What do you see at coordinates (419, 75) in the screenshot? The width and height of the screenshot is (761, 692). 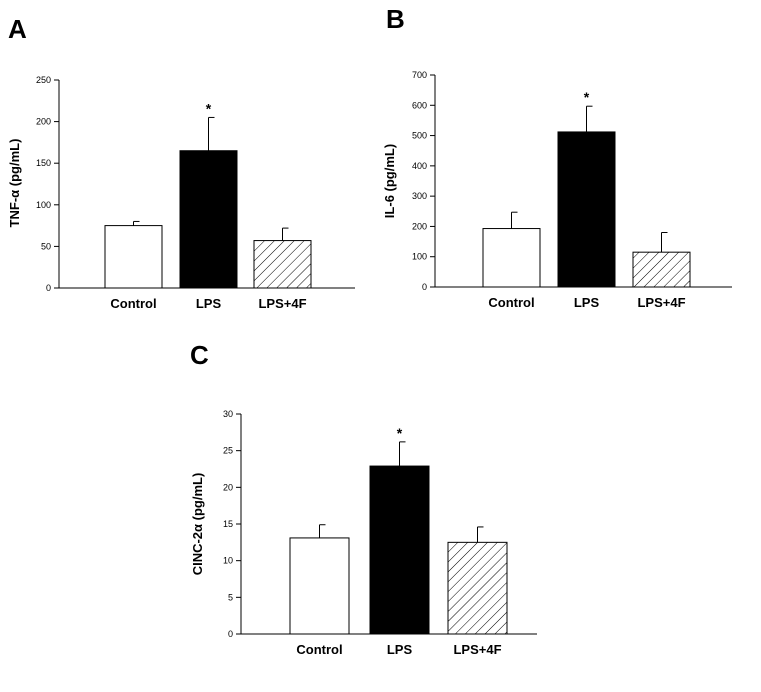 I see `y-tick-label: 700` at bounding box center [419, 75].